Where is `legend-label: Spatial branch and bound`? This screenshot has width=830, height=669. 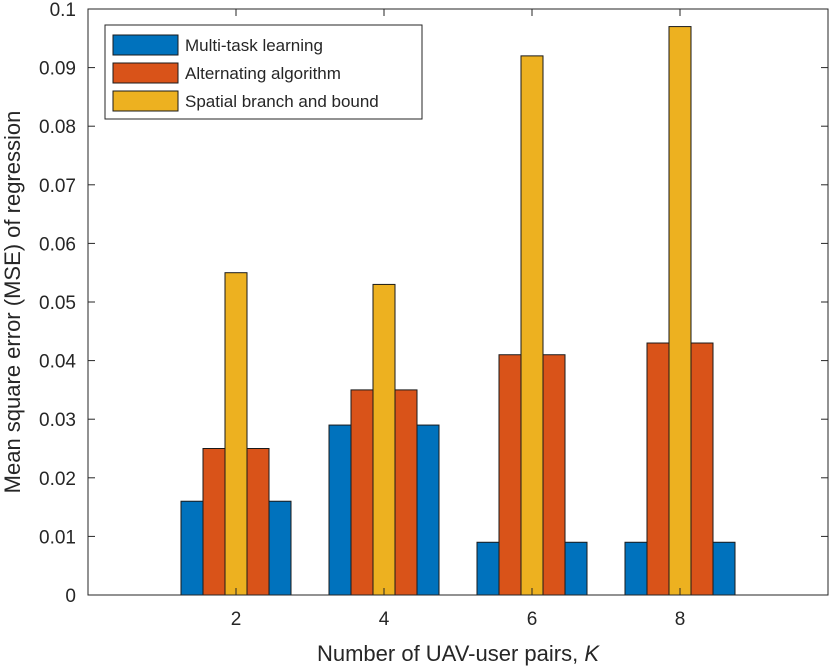
legend-label: Spatial branch and bound is located at coordinates (282, 101).